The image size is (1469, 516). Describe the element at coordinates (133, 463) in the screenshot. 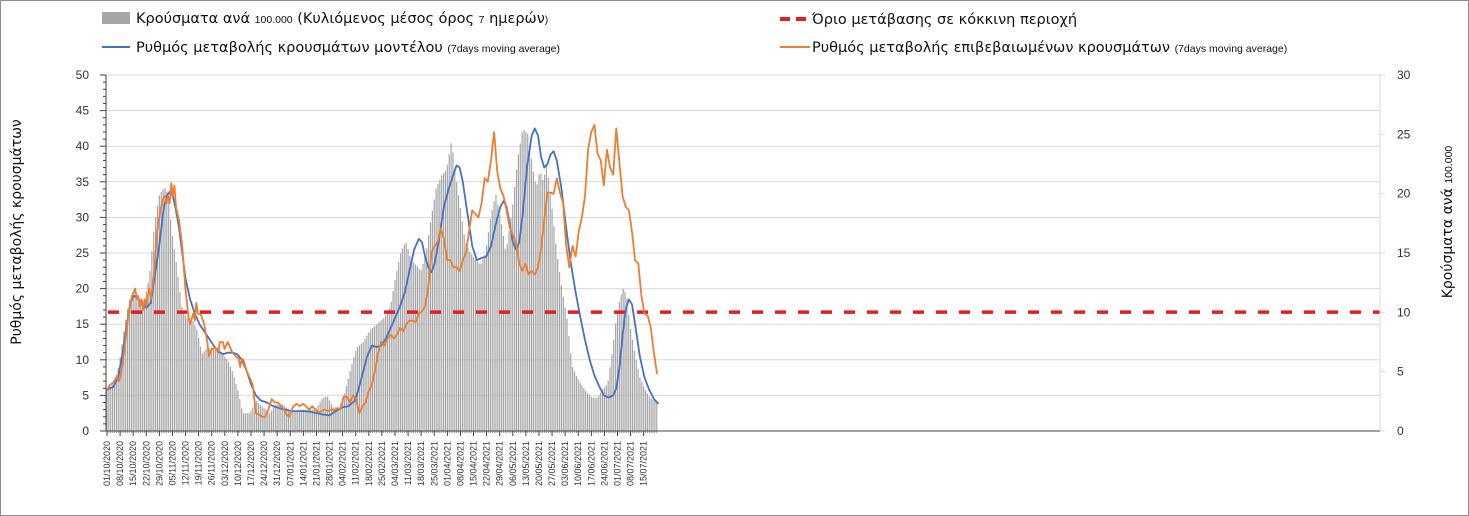

I see `x-tick-label: 15/10/2020` at that location.